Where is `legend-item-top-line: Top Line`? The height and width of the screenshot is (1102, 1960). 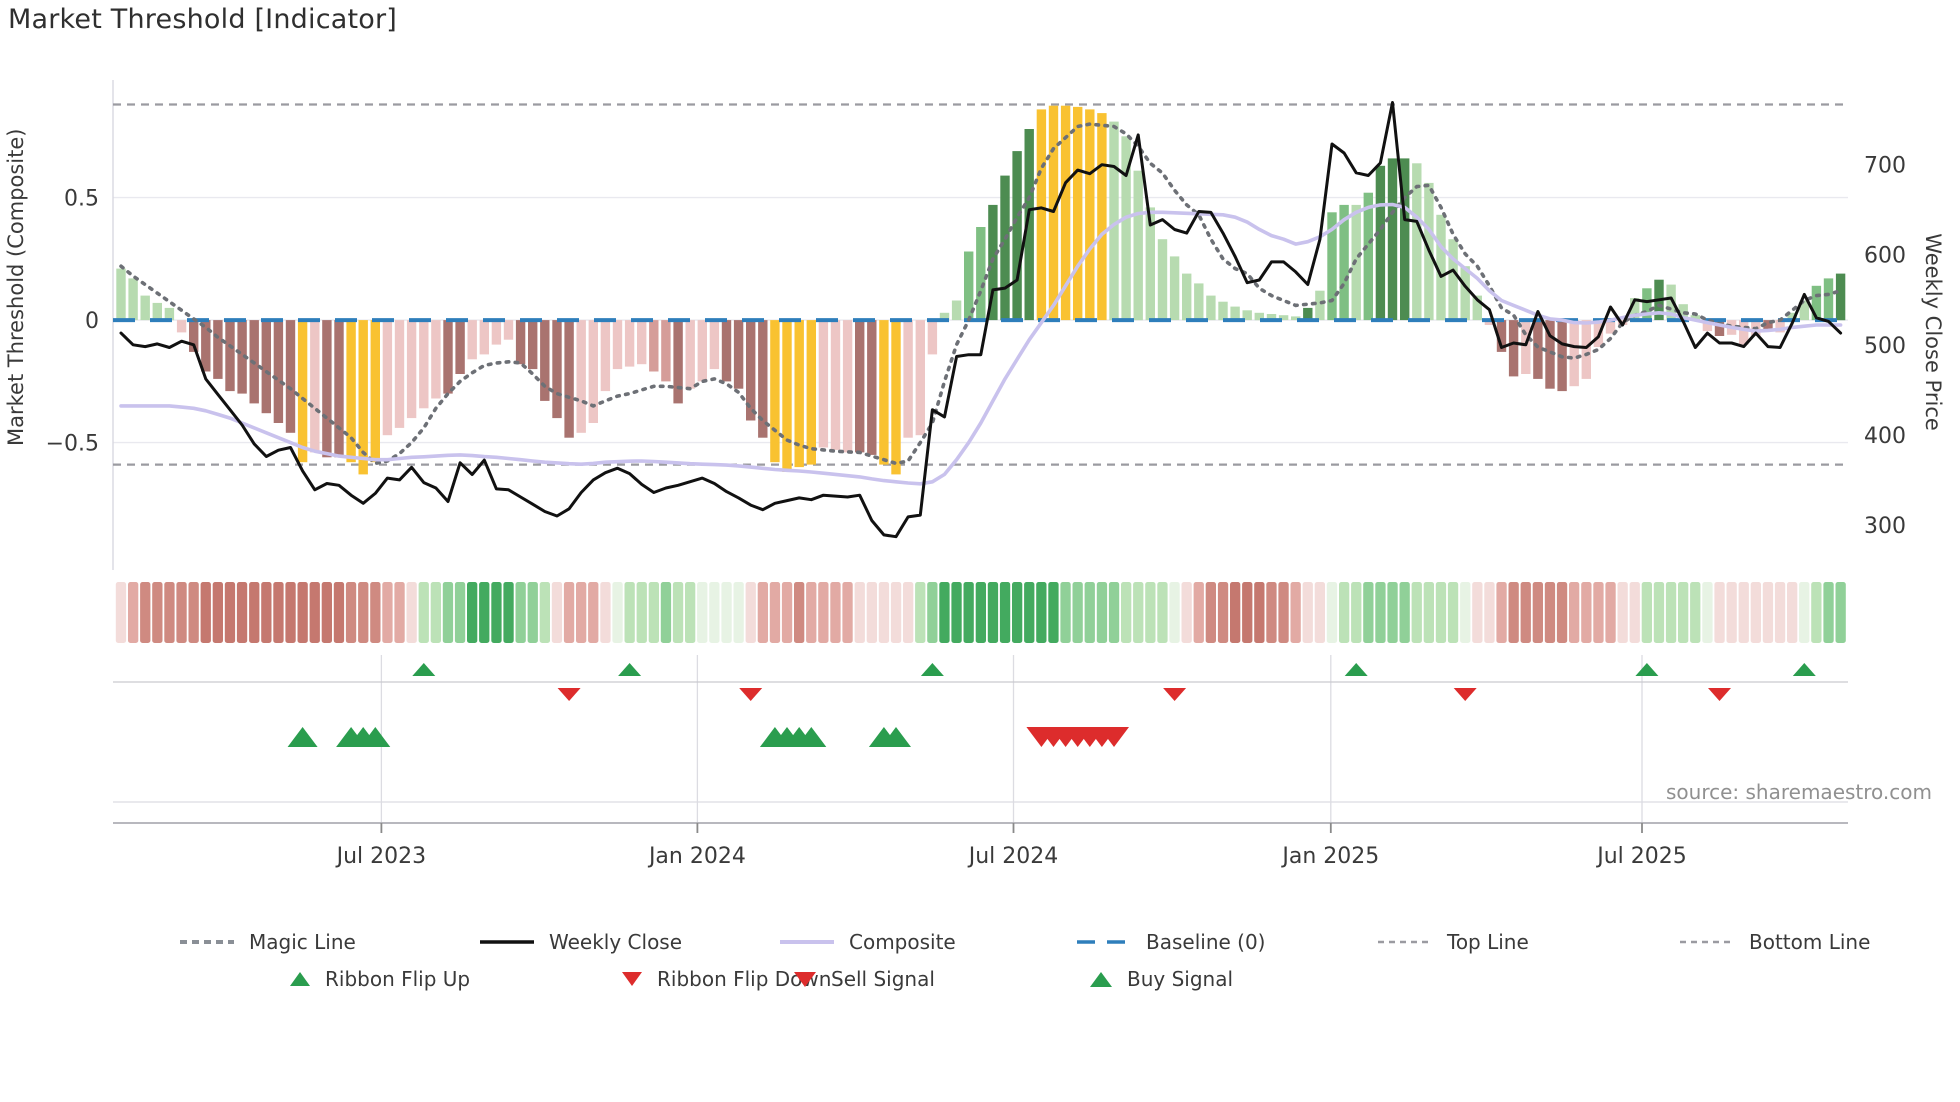 legend-item-top-line: Top Line is located at coordinates (1452, 942).